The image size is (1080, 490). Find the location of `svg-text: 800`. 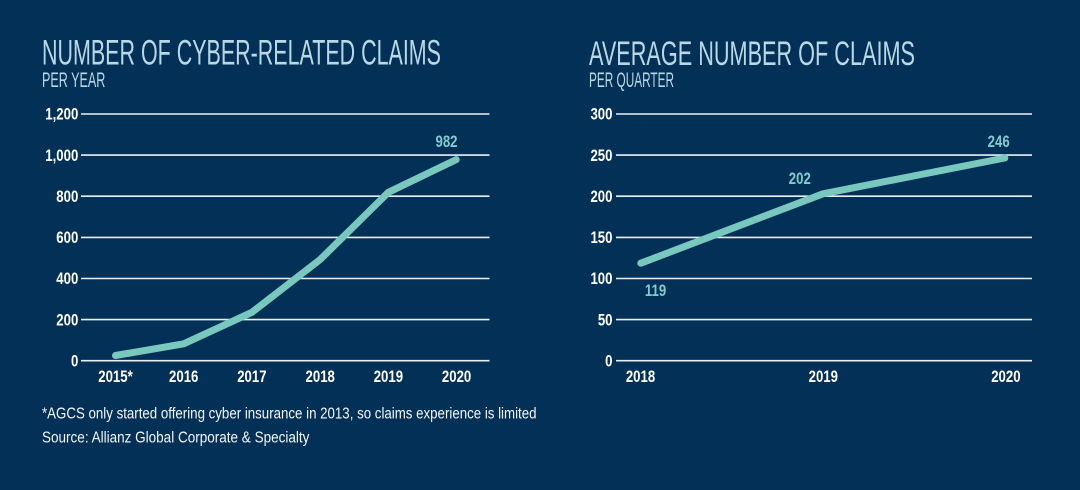

svg-text: 800 is located at coordinates (67, 198).